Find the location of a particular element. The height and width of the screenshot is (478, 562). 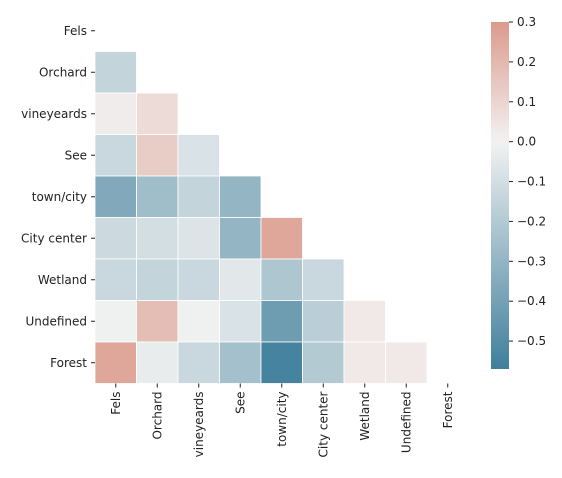

x-tick-label: City center is located at coordinates (323, 424).